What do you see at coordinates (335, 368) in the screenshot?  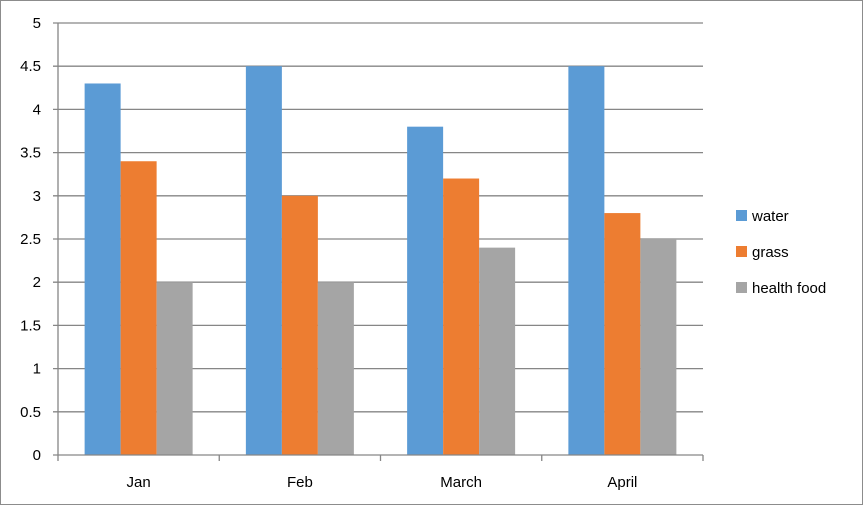 I see `bar-health-food-feb` at bounding box center [335, 368].